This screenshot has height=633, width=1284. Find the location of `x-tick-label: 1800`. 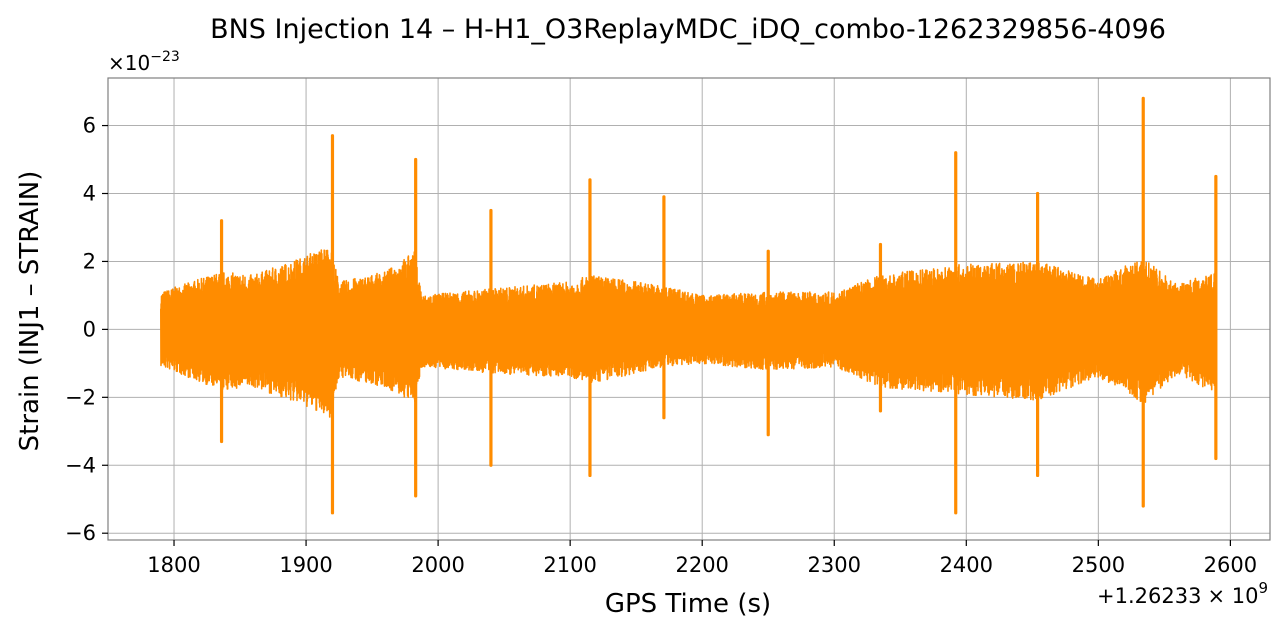

x-tick-label: 1800 is located at coordinates (173, 565).